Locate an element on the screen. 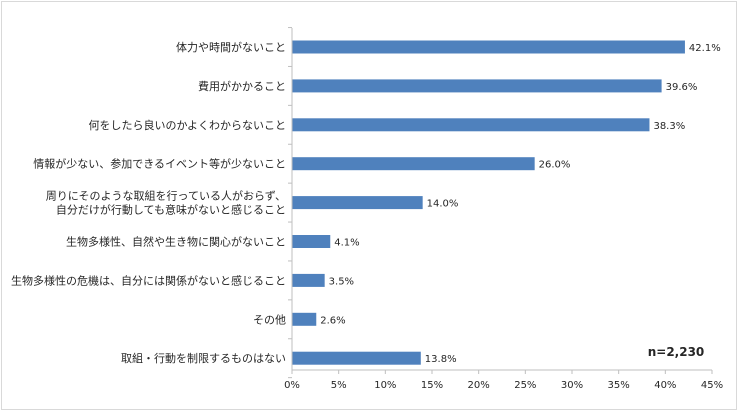 Image resolution: width=740 pixels, height=413 pixels. data-label-5: 4.1% is located at coordinates (346, 243).